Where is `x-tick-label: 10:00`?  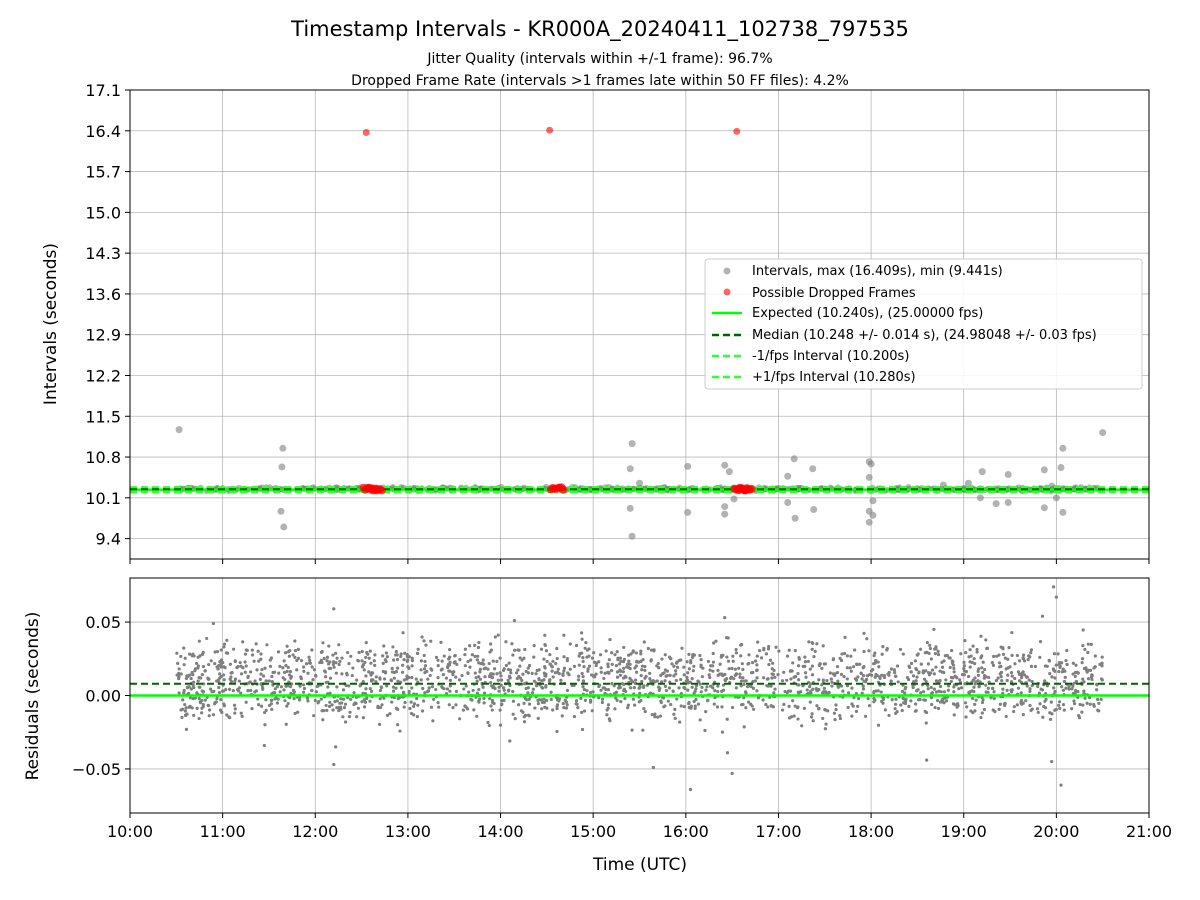
x-tick-label: 10:00 is located at coordinates (130, 831).